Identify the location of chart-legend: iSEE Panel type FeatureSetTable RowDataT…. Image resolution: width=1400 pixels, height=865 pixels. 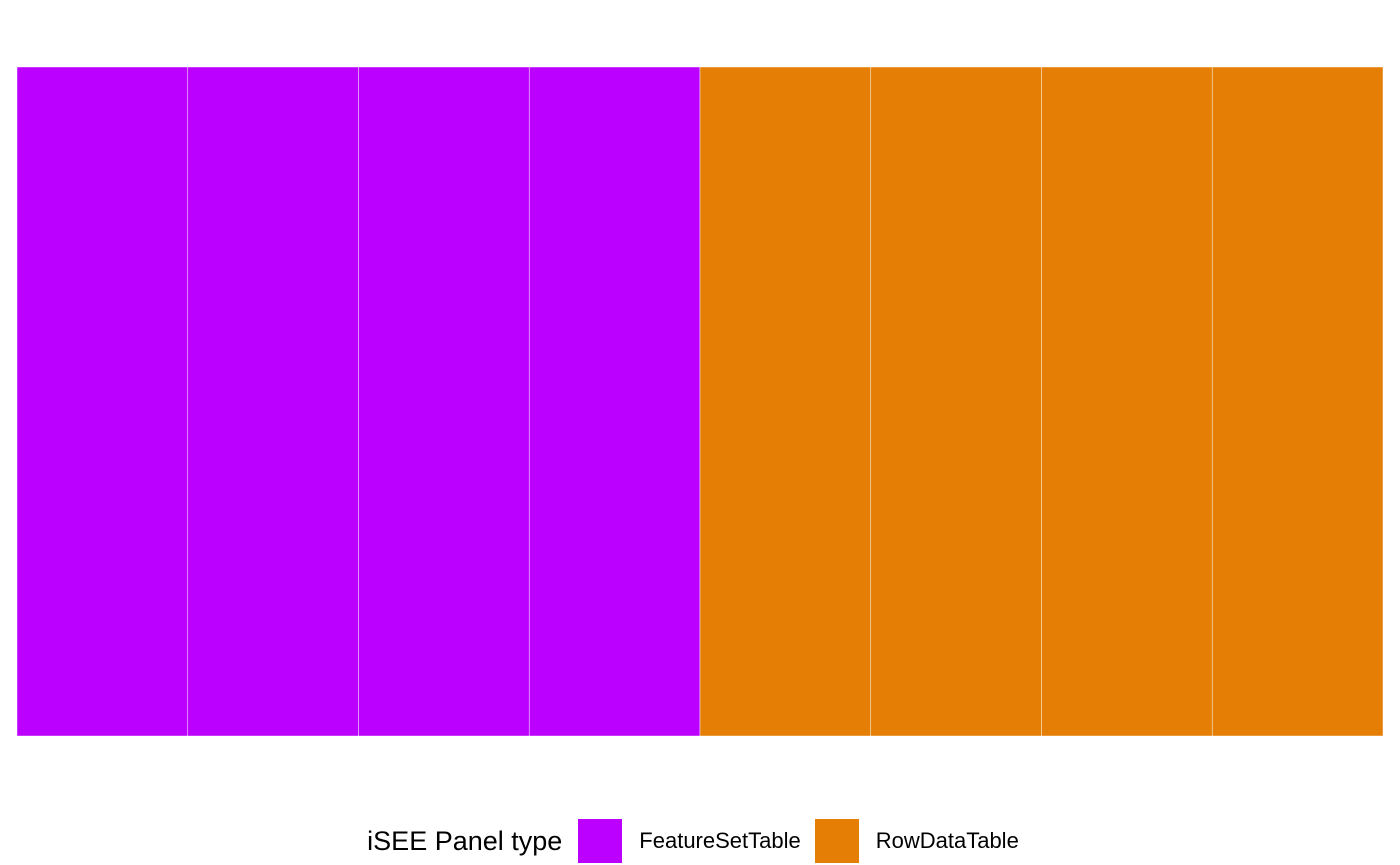
(700, 841).